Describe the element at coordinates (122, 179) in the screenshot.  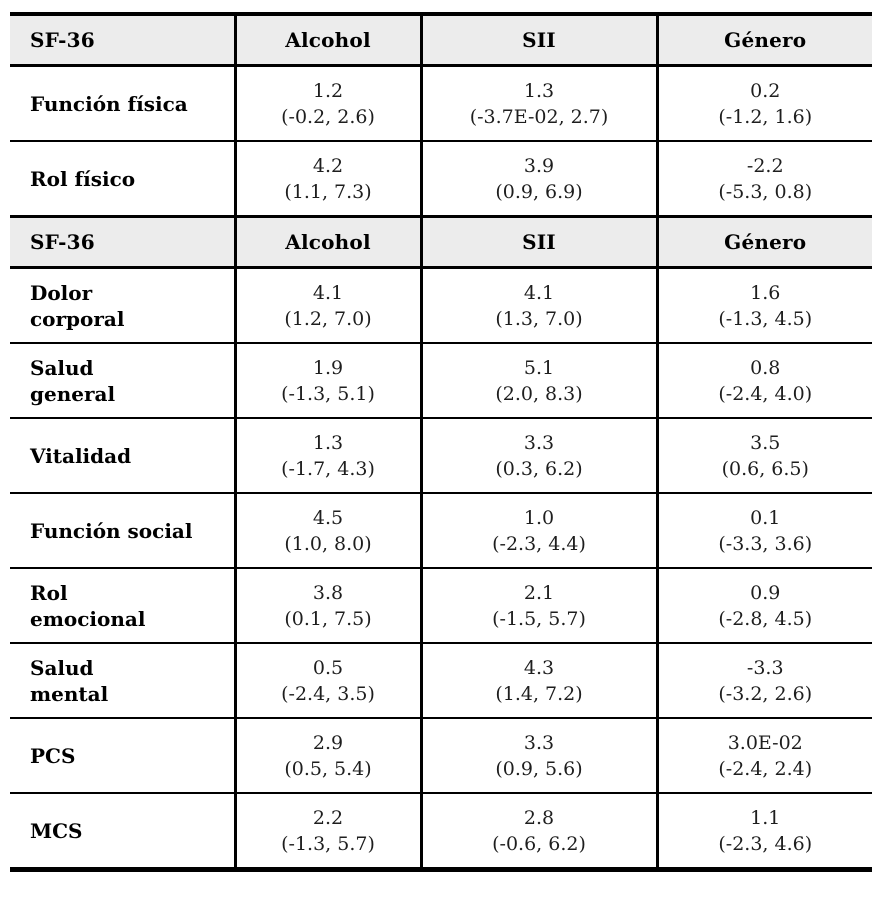
I see `row-label-cell: Rol físico` at that location.